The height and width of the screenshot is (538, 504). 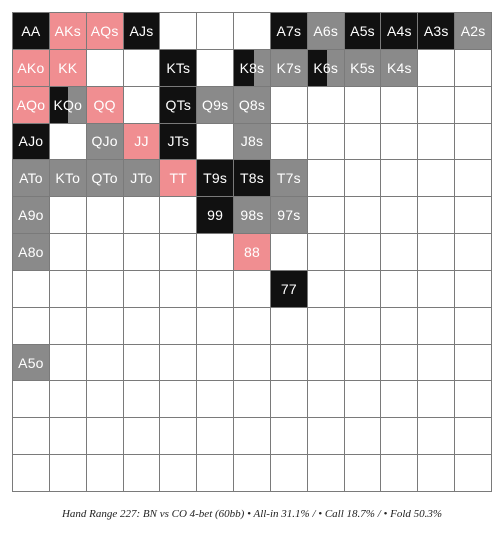 I want to click on hand-cell: 99, so click(x=216, y=216).